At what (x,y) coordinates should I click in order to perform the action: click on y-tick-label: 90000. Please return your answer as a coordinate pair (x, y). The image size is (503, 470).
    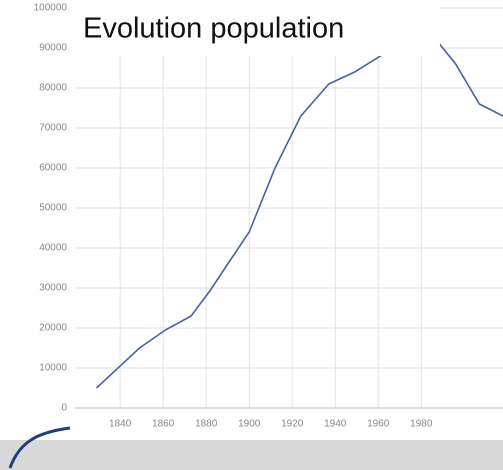
    Looking at the image, I should click on (53, 48).